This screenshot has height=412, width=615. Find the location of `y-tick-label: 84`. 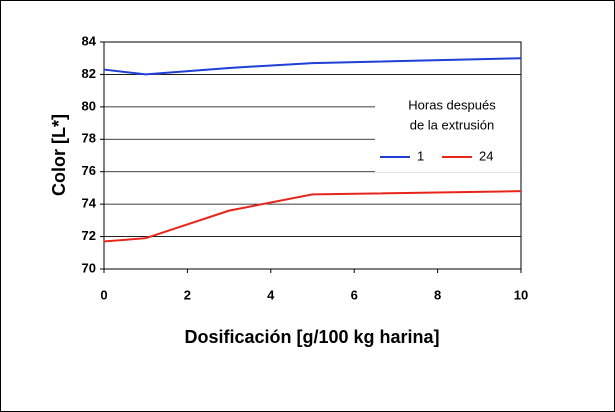

y-tick-label: 84 is located at coordinates (89, 40).